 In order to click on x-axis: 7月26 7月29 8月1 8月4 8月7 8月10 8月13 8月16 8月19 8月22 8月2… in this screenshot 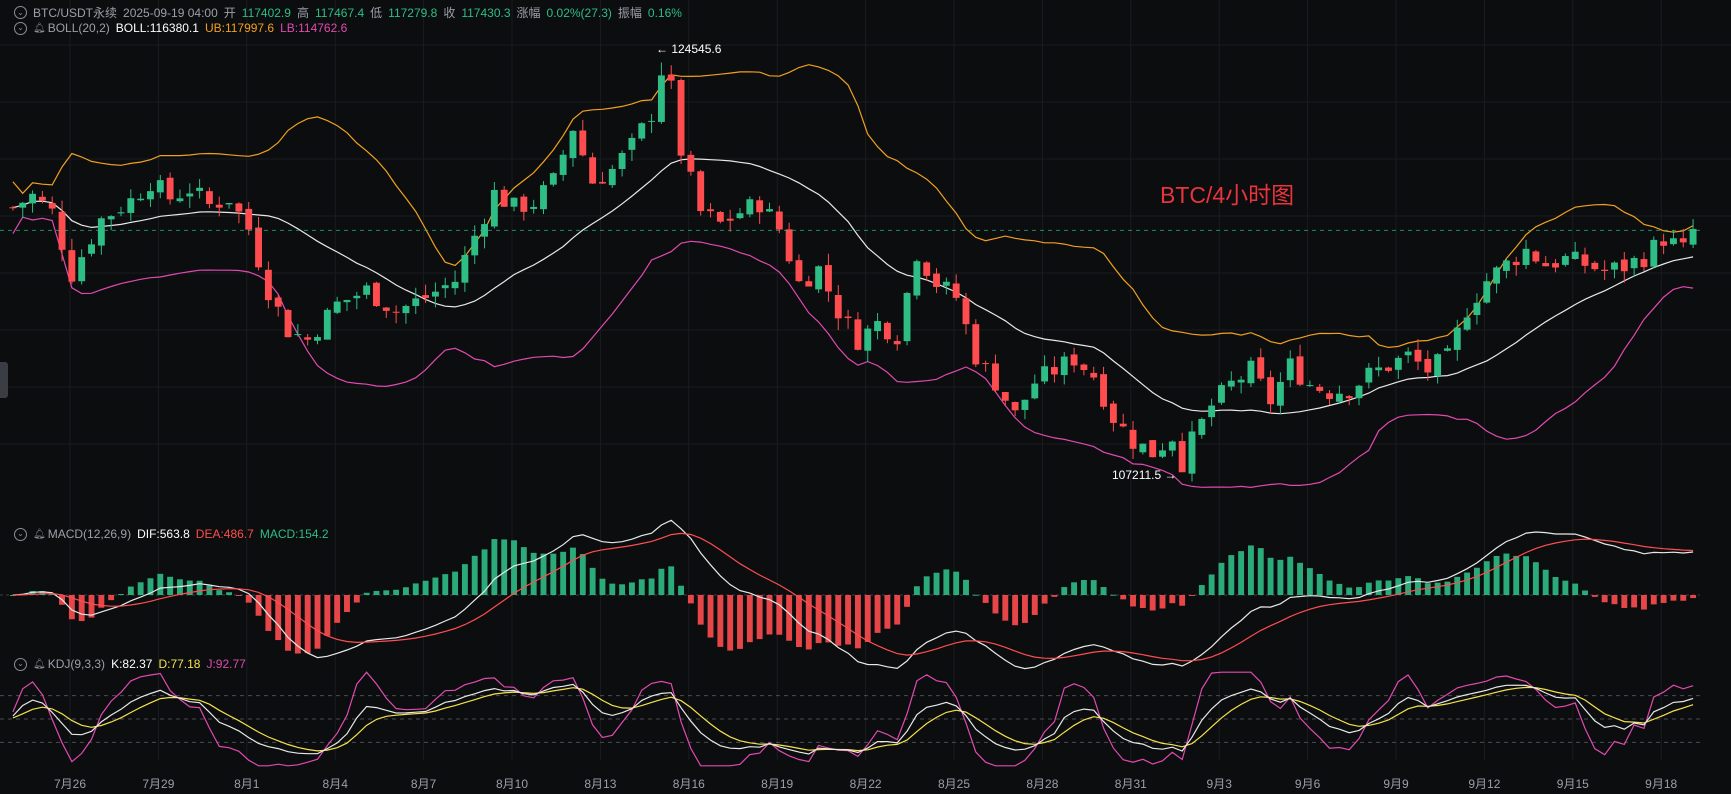, I will do `click(866, 784)`.